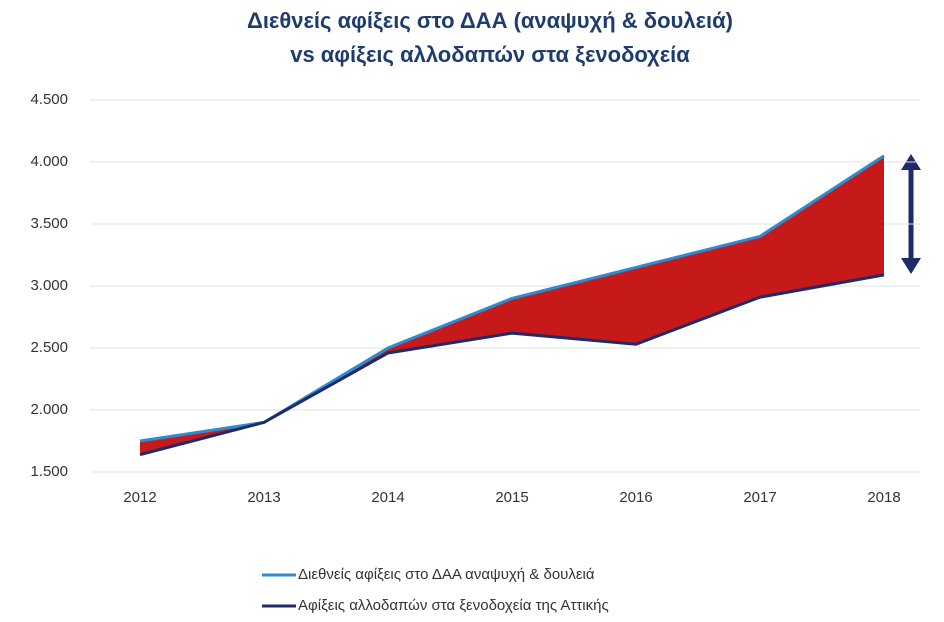  What do you see at coordinates (49, 347) in the screenshot?
I see `y-tick-label: 2.500` at bounding box center [49, 347].